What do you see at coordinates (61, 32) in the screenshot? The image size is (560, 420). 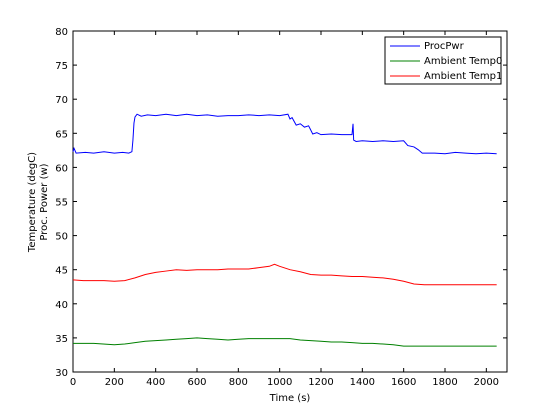 I see `y-tick-label: 80` at bounding box center [61, 32].